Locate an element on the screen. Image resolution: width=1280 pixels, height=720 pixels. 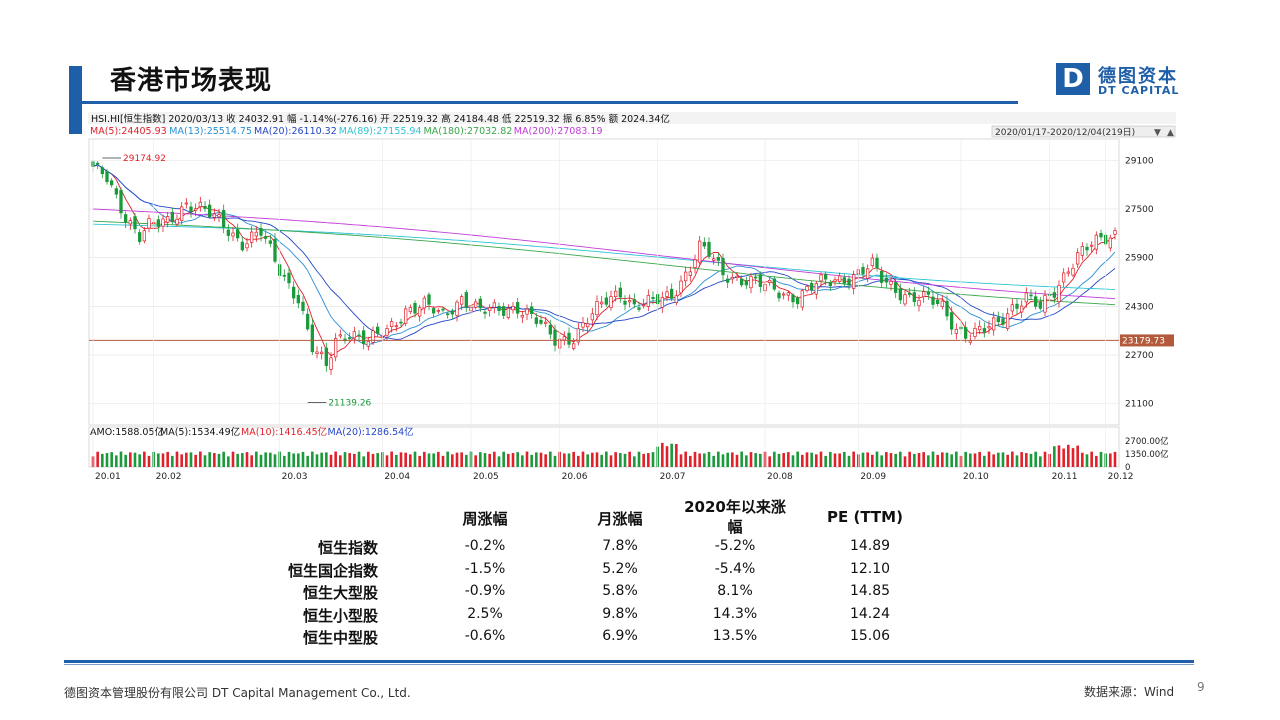
logo-name-cn: 德图资本 is located at coordinates (1138, 76).